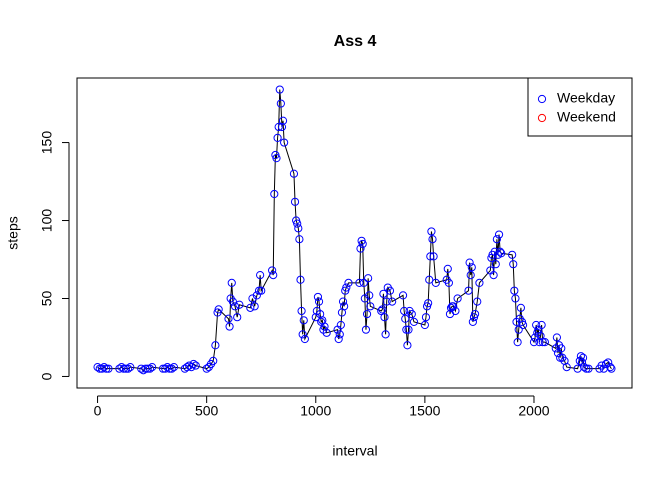 The image size is (672, 480). What do you see at coordinates (47, 298) in the screenshot?
I see `y-tick-label: 50` at bounding box center [47, 298].